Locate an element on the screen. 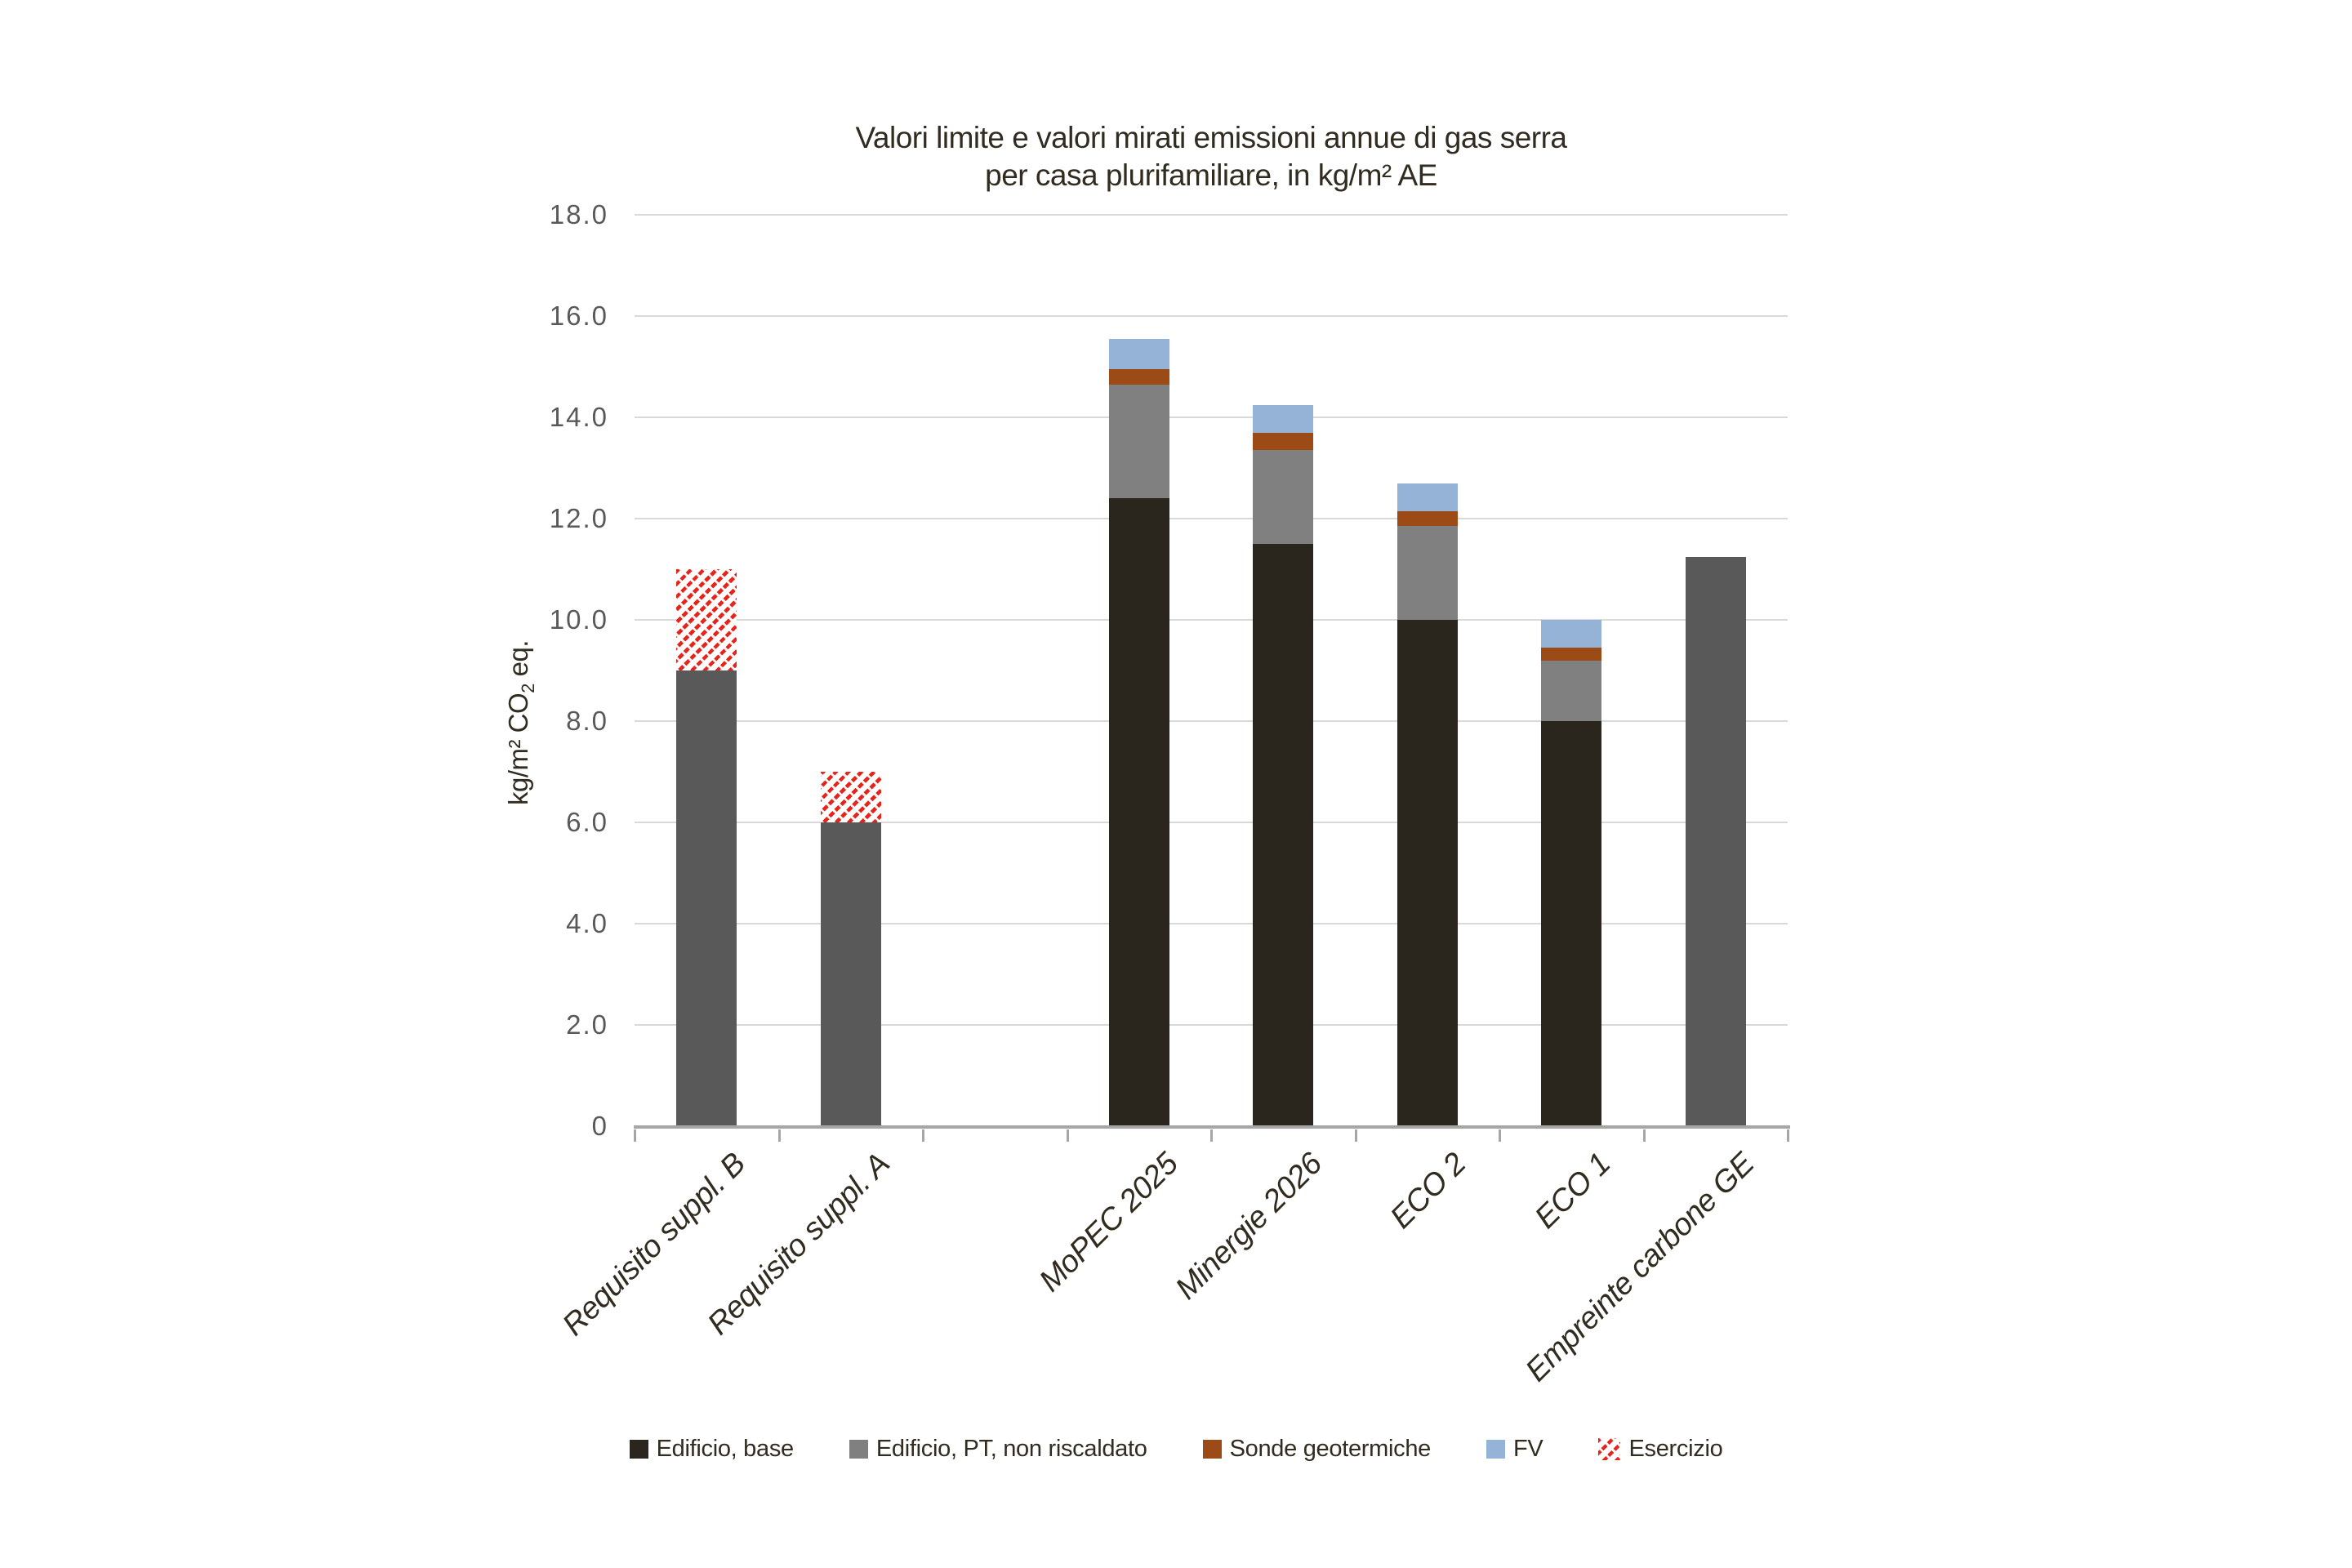 The width and height of the screenshot is (2352, 1568). legend-item-esercizio: Esercizio is located at coordinates (1660, 1449).